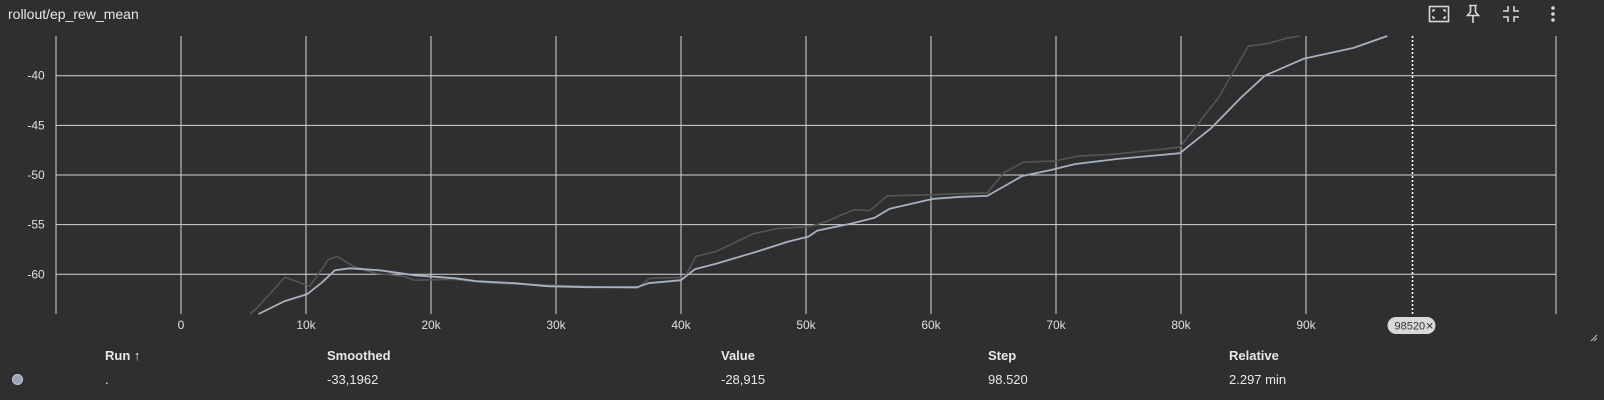 The width and height of the screenshot is (1604, 400). I want to click on resize-handle-icon, so click(1594, 338).